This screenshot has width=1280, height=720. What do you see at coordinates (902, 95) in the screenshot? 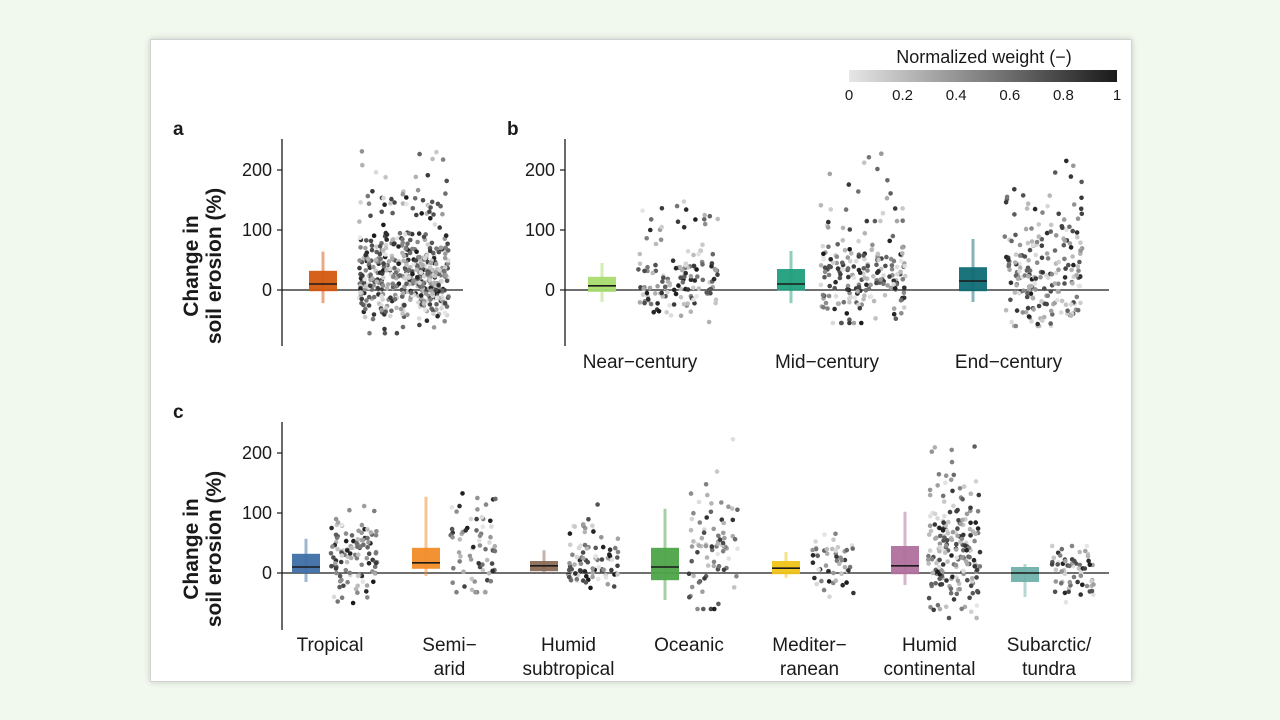
I see `colorbar-tick-label: 0.2` at bounding box center [902, 95].